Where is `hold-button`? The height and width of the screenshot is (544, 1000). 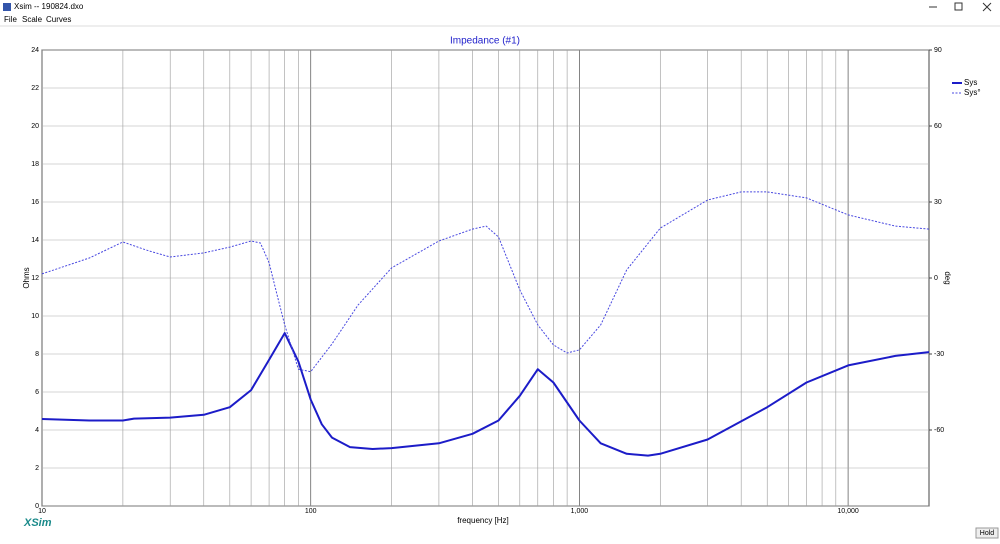 hold-button is located at coordinates (987, 533).